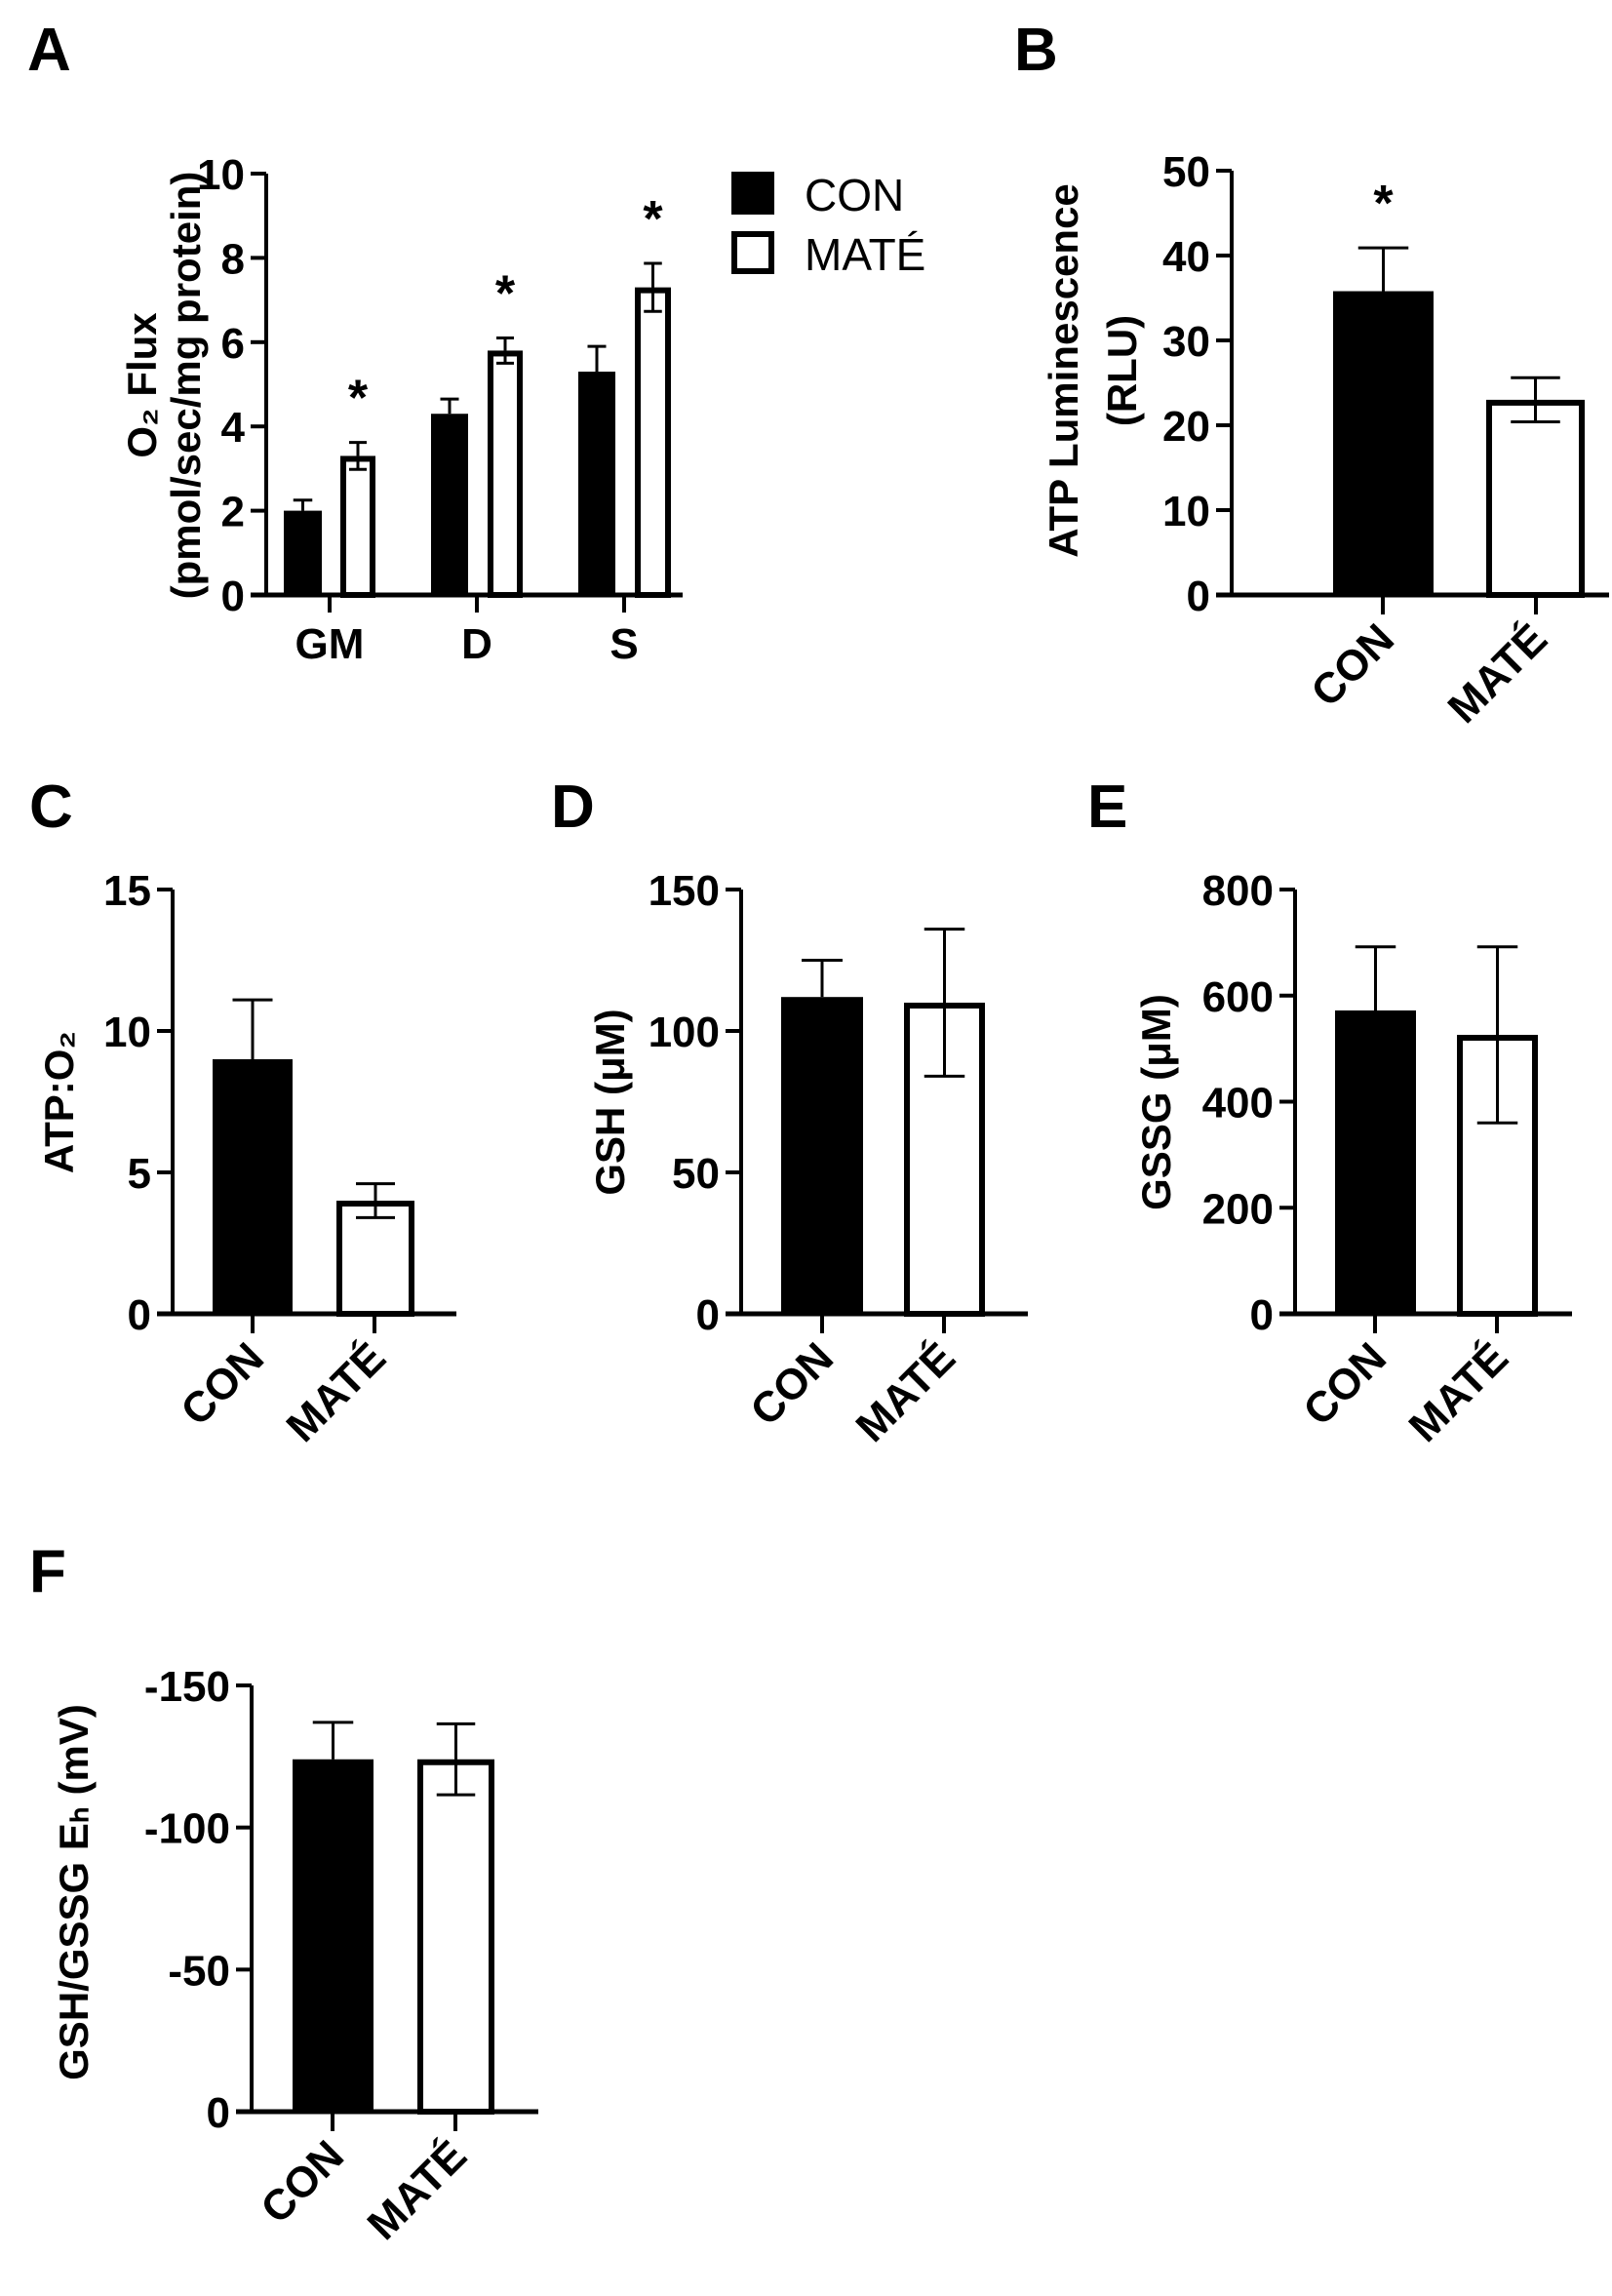  Describe the element at coordinates (234, 428) in the screenshot. I see `y-tick-label: 4` at that location.